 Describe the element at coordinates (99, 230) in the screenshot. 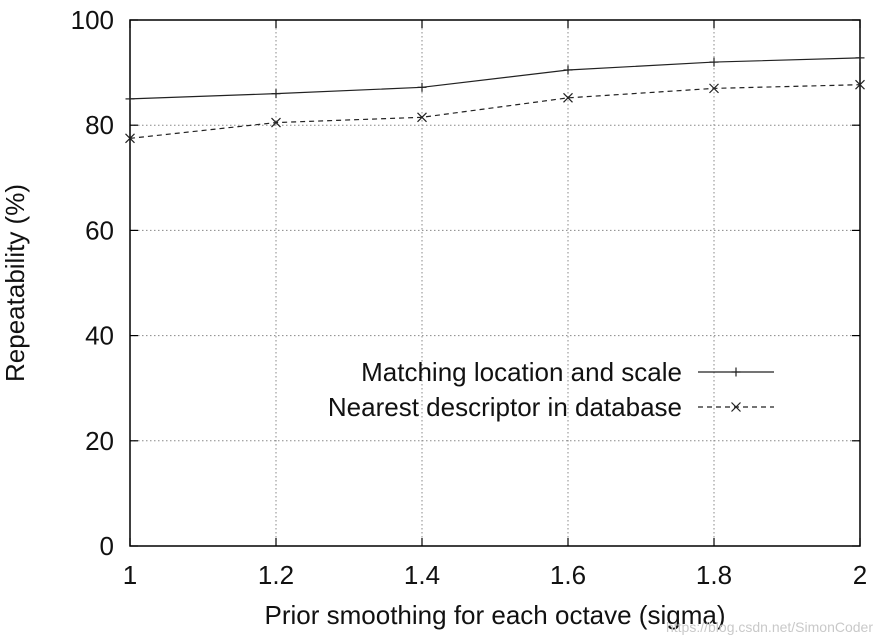

I see `y-tick-label: 60` at that location.